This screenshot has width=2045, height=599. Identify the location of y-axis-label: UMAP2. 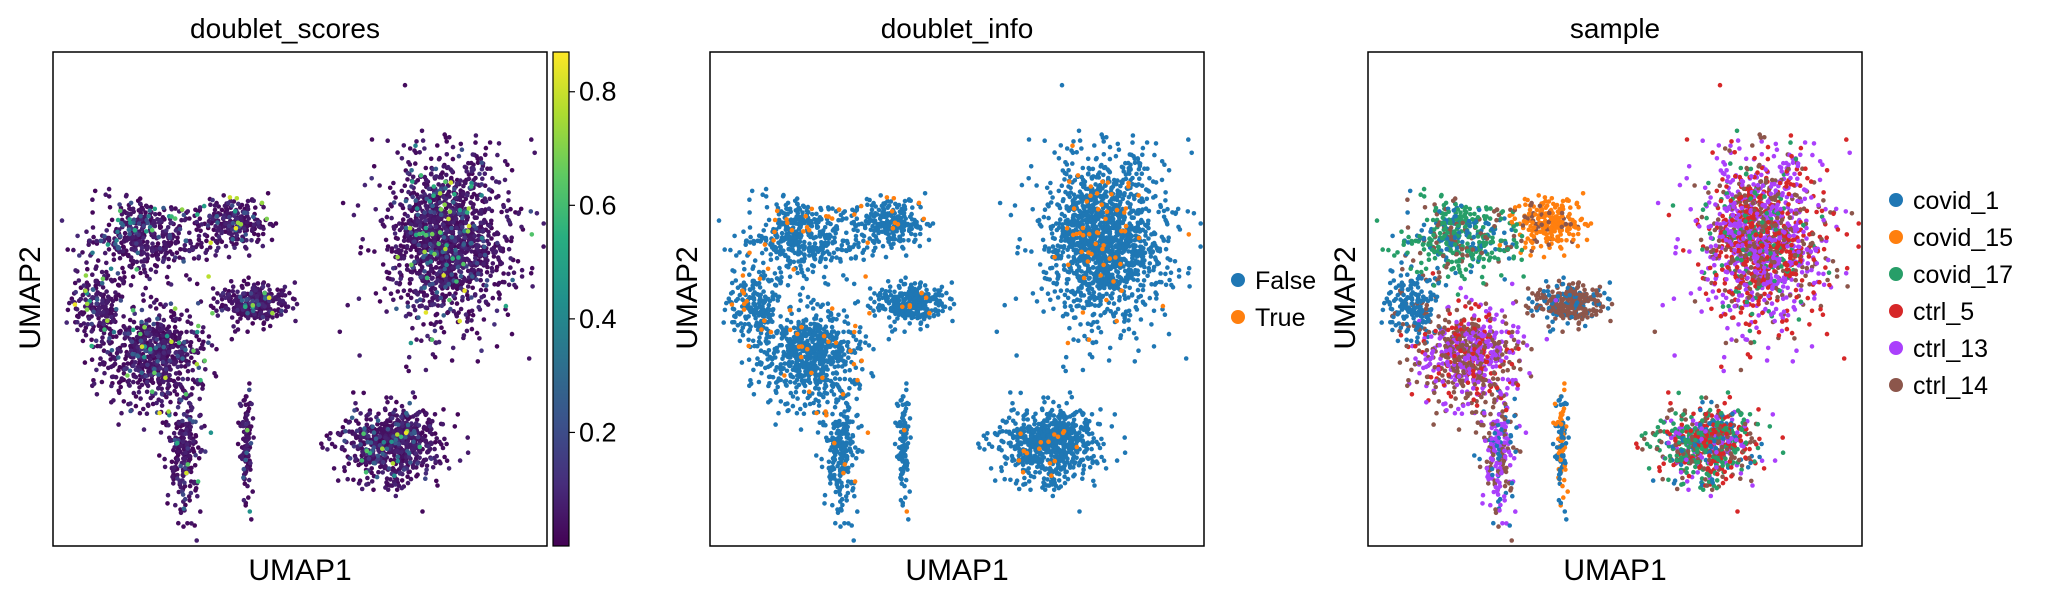
(30, 297).